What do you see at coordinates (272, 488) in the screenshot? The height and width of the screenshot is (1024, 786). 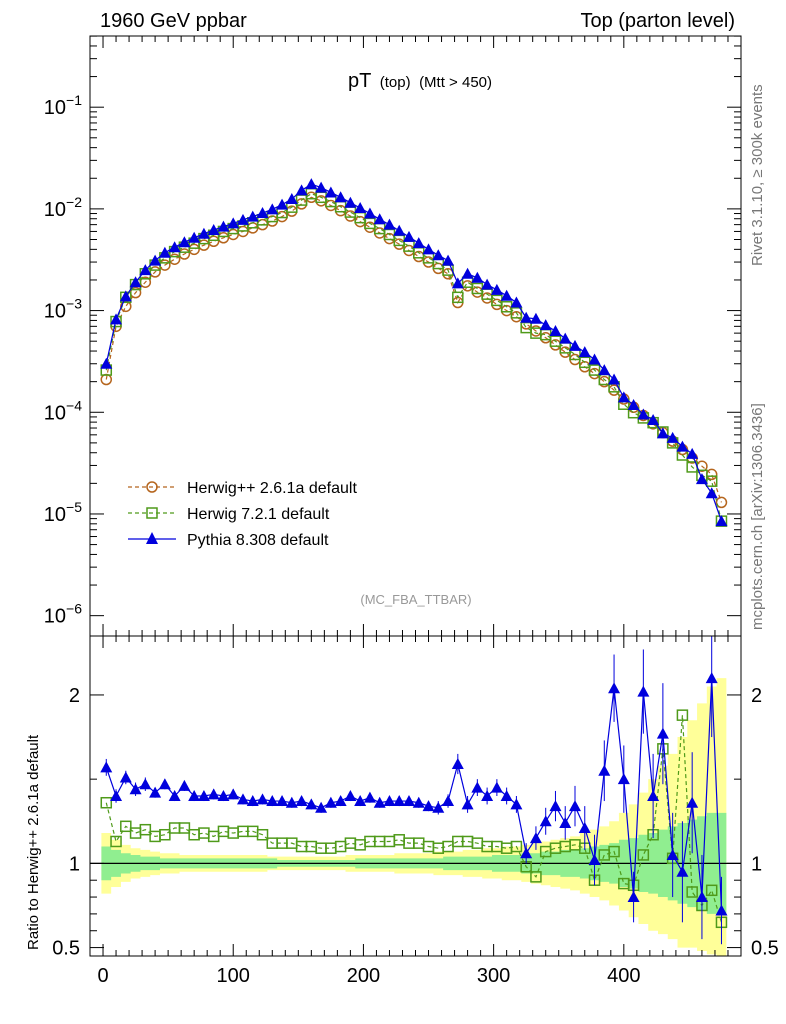 I see `legend-label-herwigpp: Herwig++ 2.6.1a default` at bounding box center [272, 488].